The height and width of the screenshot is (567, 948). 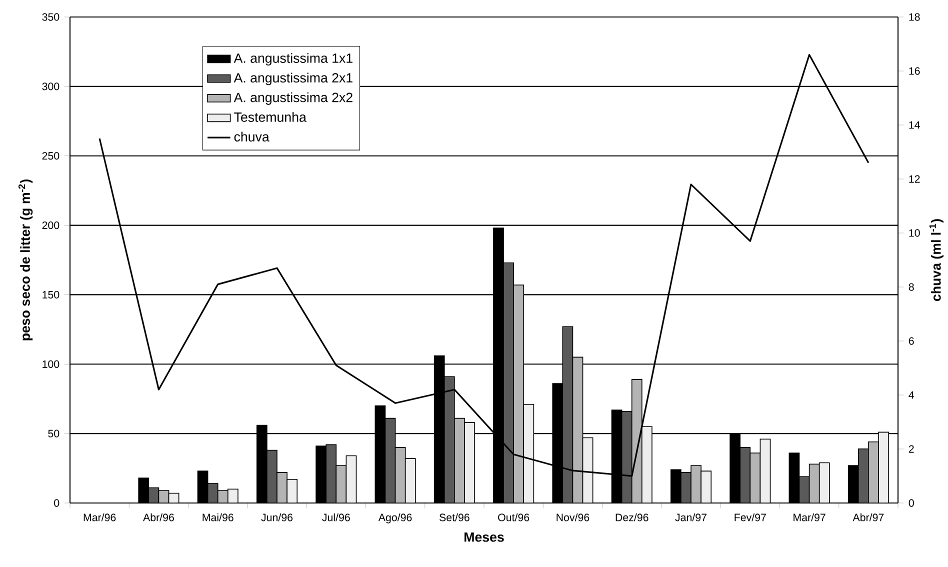 I want to click on y-tick-label: 300, so click(x=51, y=86).